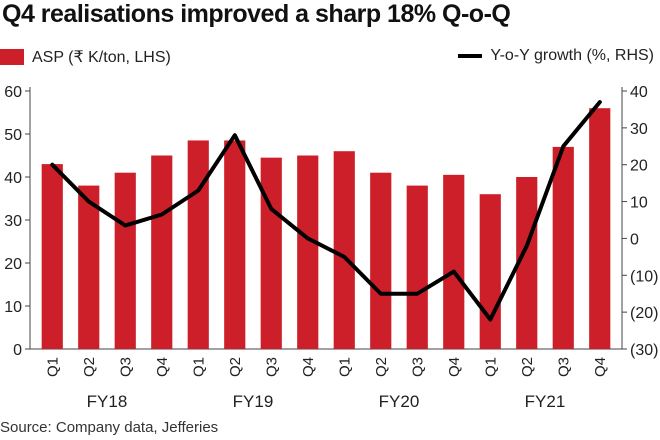 Image resolution: width=660 pixels, height=440 pixels. What do you see at coordinates (644, 313) in the screenshot?
I see `right-tick-label: (20)` at bounding box center [644, 313].